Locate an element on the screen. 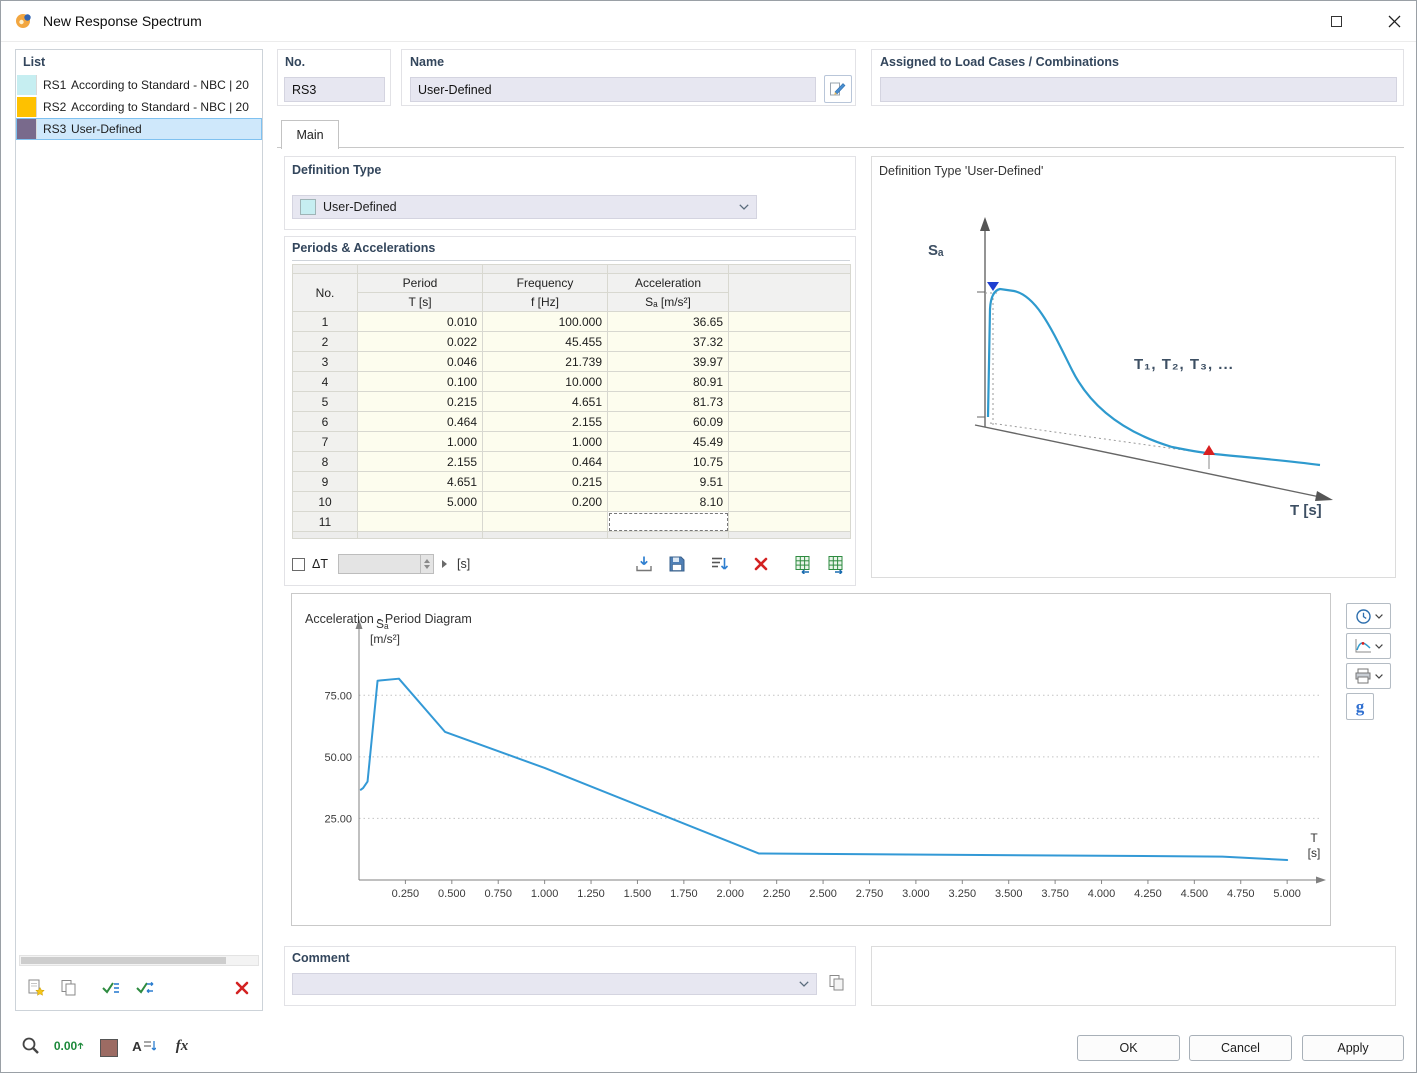 Image resolution: width=1417 pixels, height=1073 pixels. comment-copy-button is located at coordinates (837, 983).